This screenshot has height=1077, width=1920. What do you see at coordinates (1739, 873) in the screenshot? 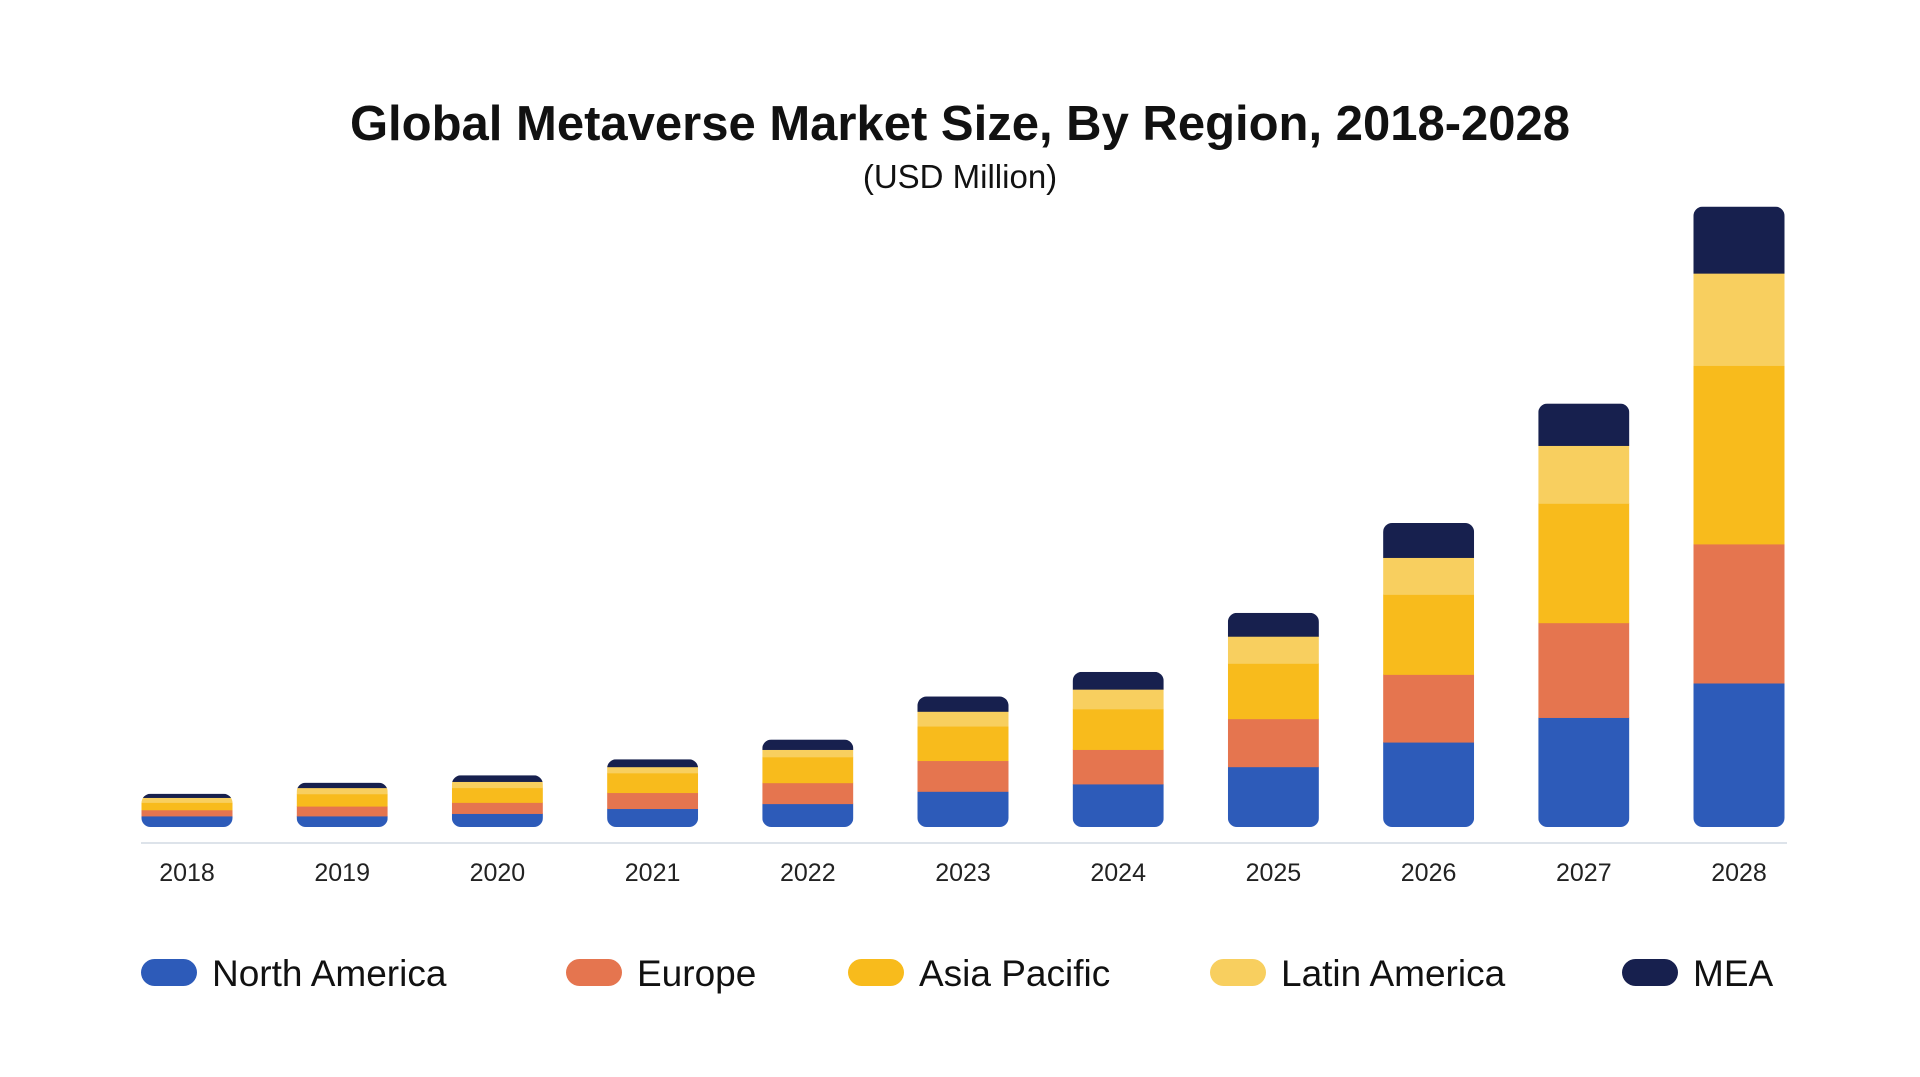
I see `x-tick-label: 2028` at bounding box center [1739, 873].